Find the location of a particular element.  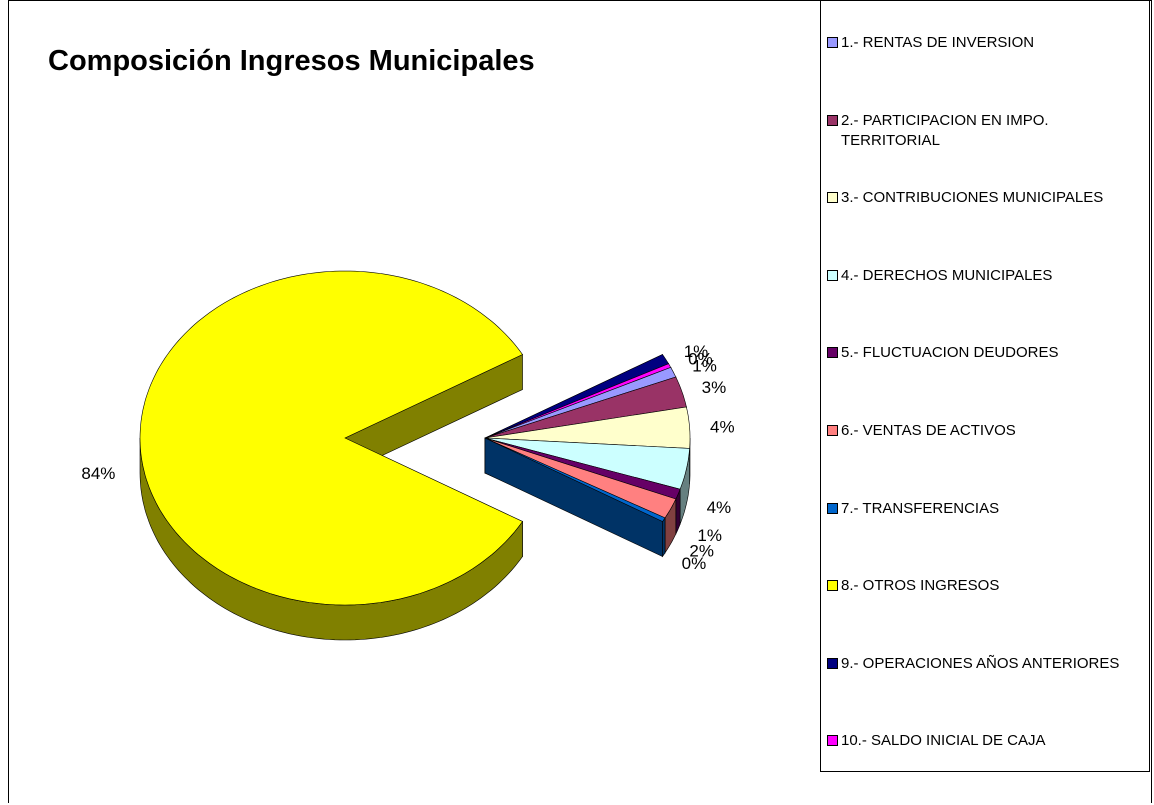

legend-label: 5.- FLUCTUACION DEUDORES is located at coordinates (950, 353).